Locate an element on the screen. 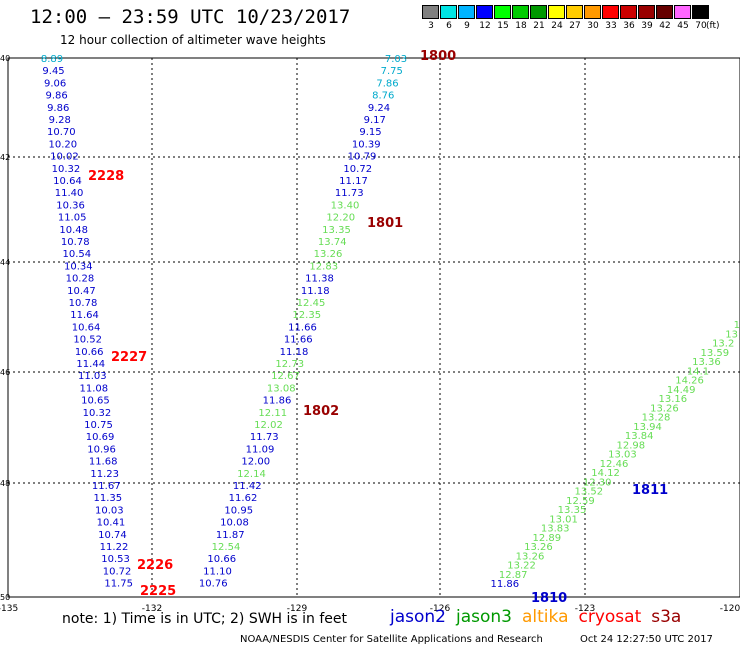 The width and height of the screenshot is (740, 650). pass-time-label: 2228 is located at coordinates (106, 176).